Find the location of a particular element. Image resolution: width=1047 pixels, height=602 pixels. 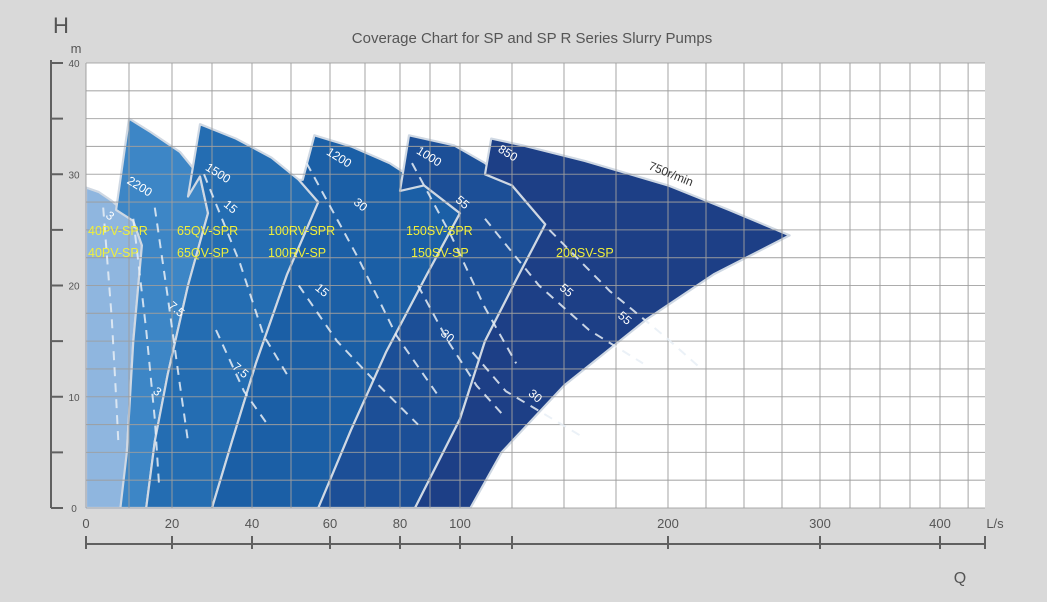

region-6-curve-1-line is located at coordinates (564, 291).